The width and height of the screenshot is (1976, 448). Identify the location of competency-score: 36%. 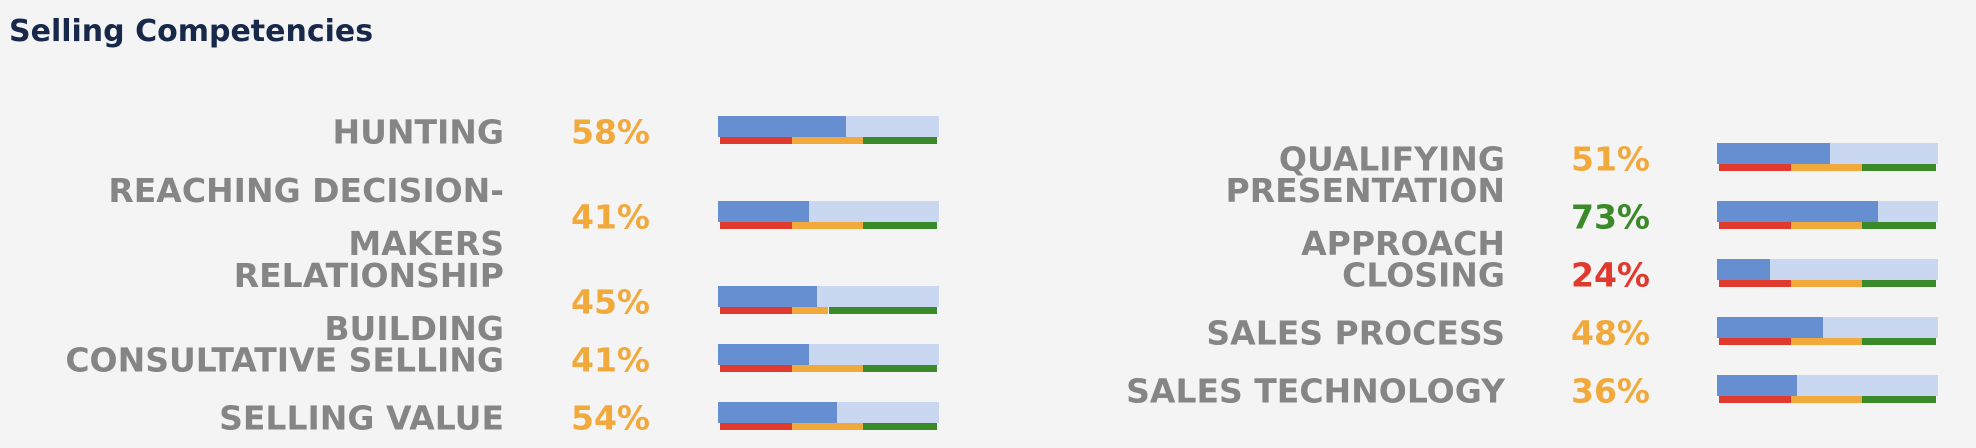
(1610, 391).